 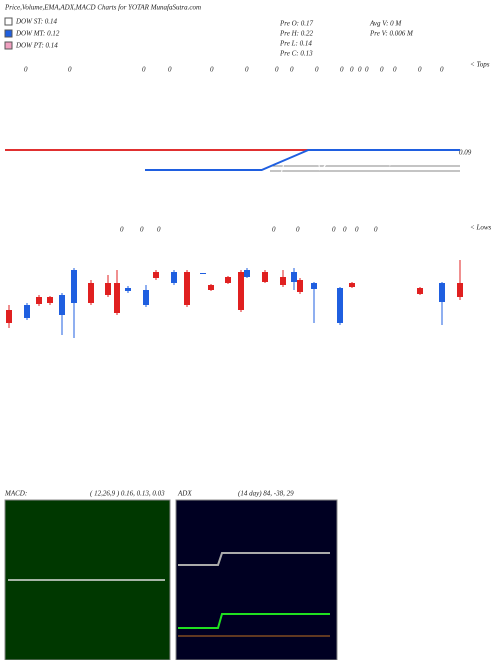 What do you see at coordinates (36, 22) in the screenshot?
I see `legend-label: DOW ST: 0.14` at bounding box center [36, 22].